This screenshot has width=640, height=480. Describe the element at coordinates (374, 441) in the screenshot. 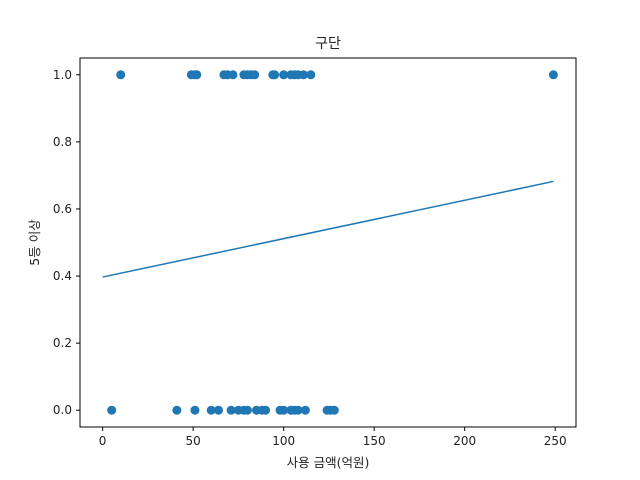

I see `x-tick-label: 150` at that location.